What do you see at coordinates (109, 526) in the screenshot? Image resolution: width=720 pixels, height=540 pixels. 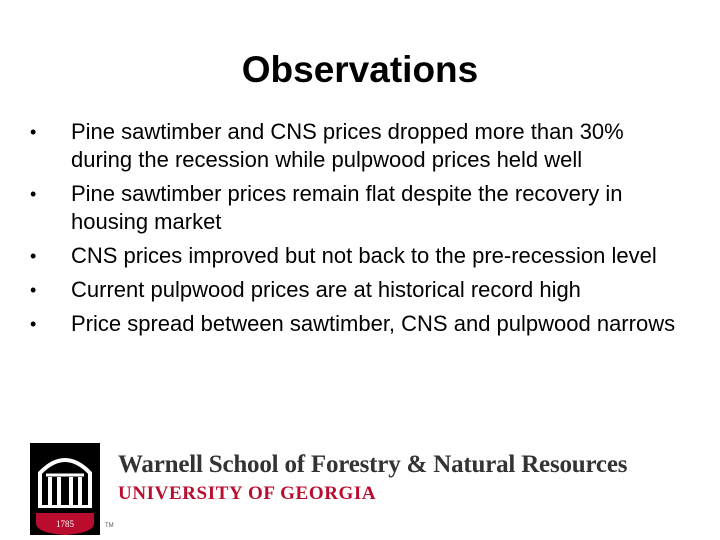 I see `trademark-mark: TM` at bounding box center [109, 526].